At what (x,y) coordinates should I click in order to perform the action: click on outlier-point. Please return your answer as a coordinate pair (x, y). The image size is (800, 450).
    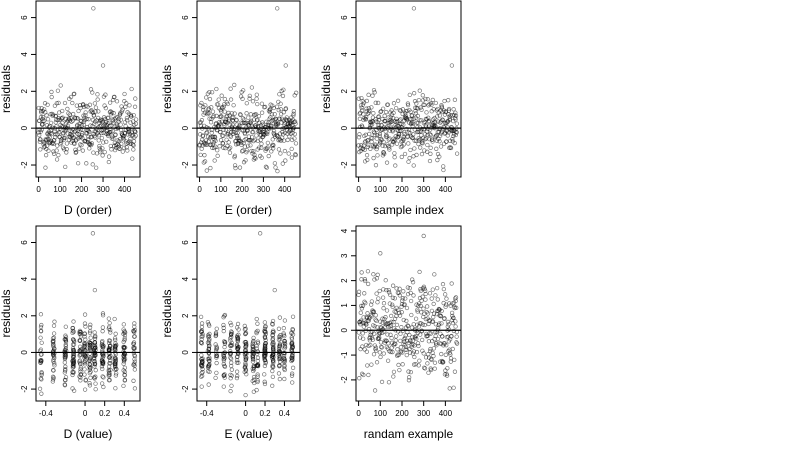
    Looking at the image, I should click on (414, 8).